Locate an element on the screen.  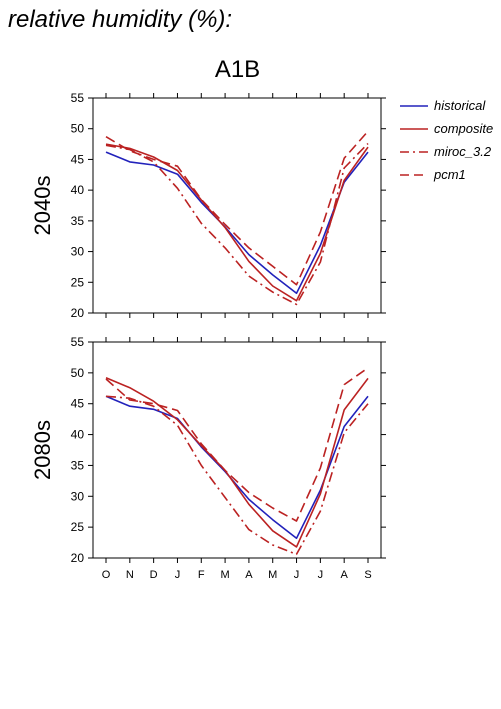
legend-item: pcm1 is located at coordinates (433, 174).